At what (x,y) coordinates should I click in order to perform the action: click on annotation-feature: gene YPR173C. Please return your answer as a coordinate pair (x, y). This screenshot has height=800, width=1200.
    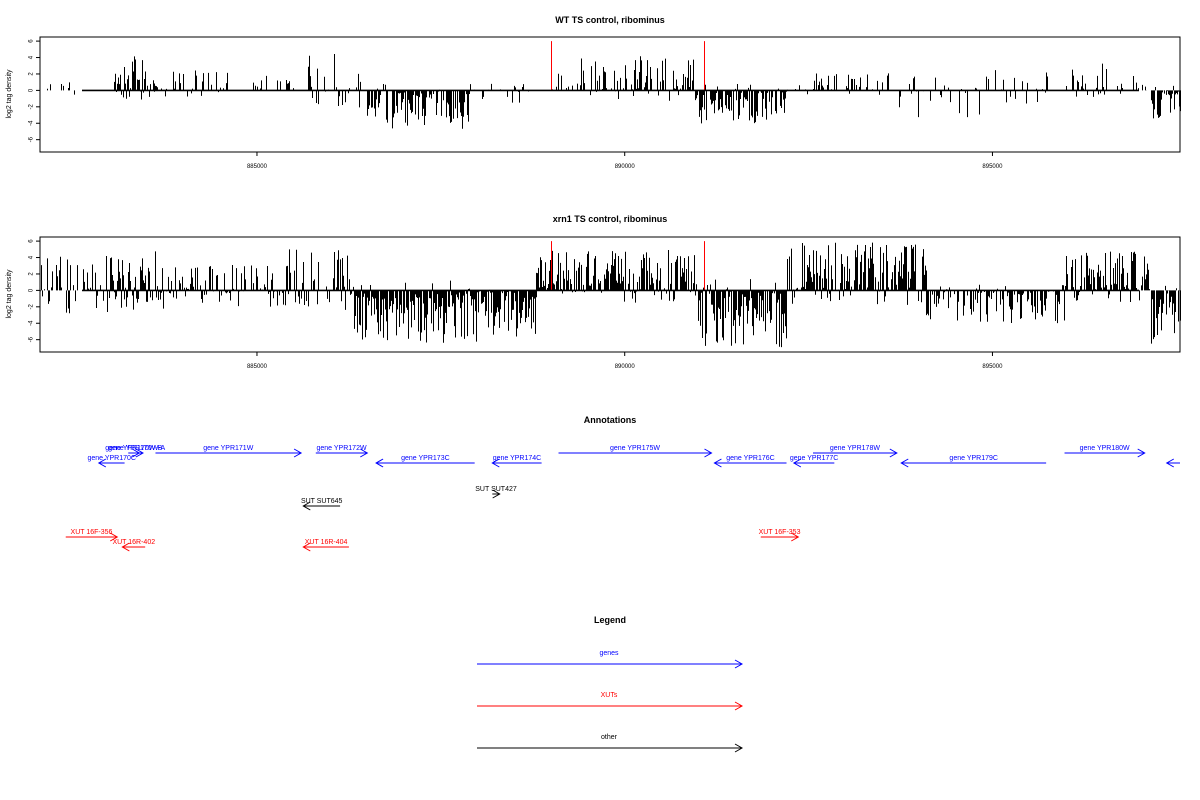
    Looking at the image, I should click on (425, 461).